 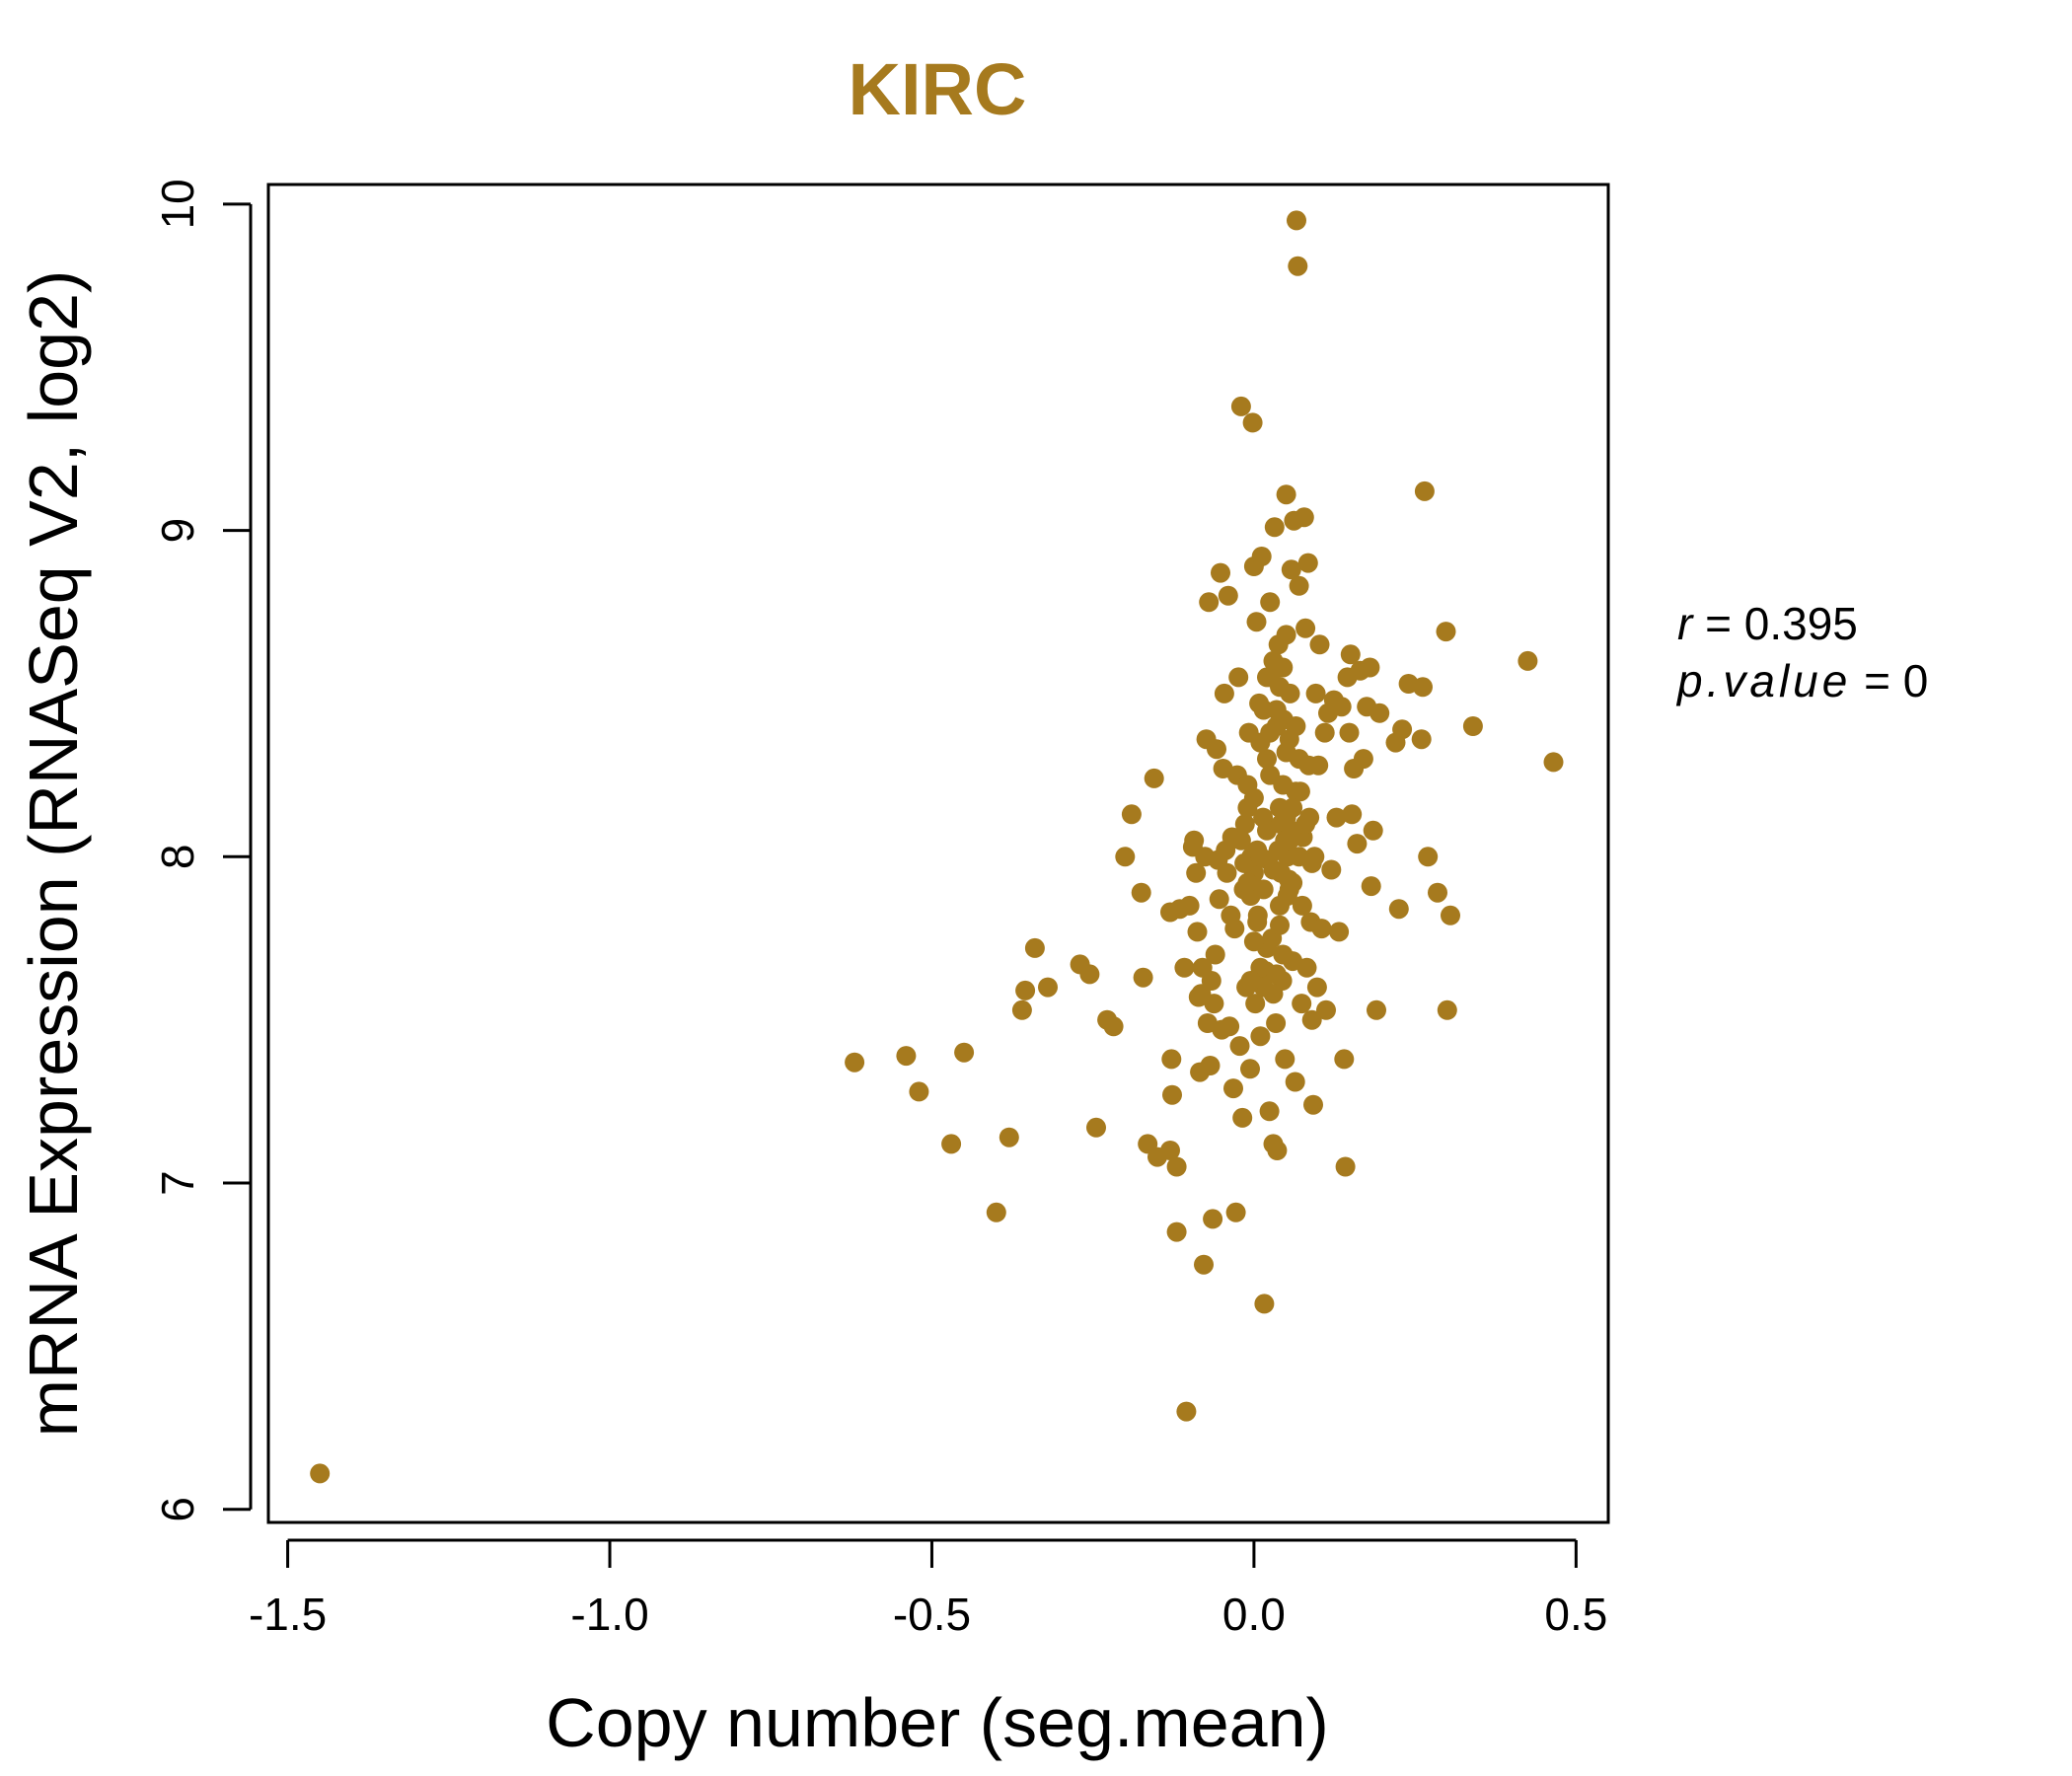 I want to click on x-axis-label: Copy number (seg.mean), so click(x=938, y=1722).